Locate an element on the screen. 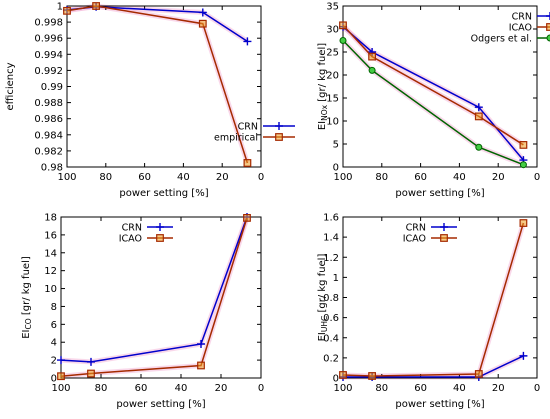  y-tick-label: 0.8 is located at coordinates (331, 298).